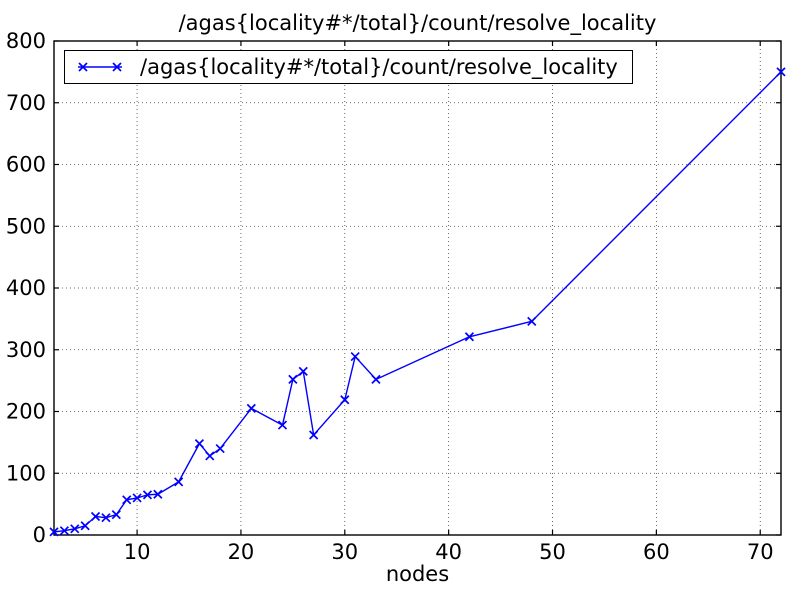 This screenshot has height=600, width=800. I want to click on y-tick-label: 600, so click(26, 165).